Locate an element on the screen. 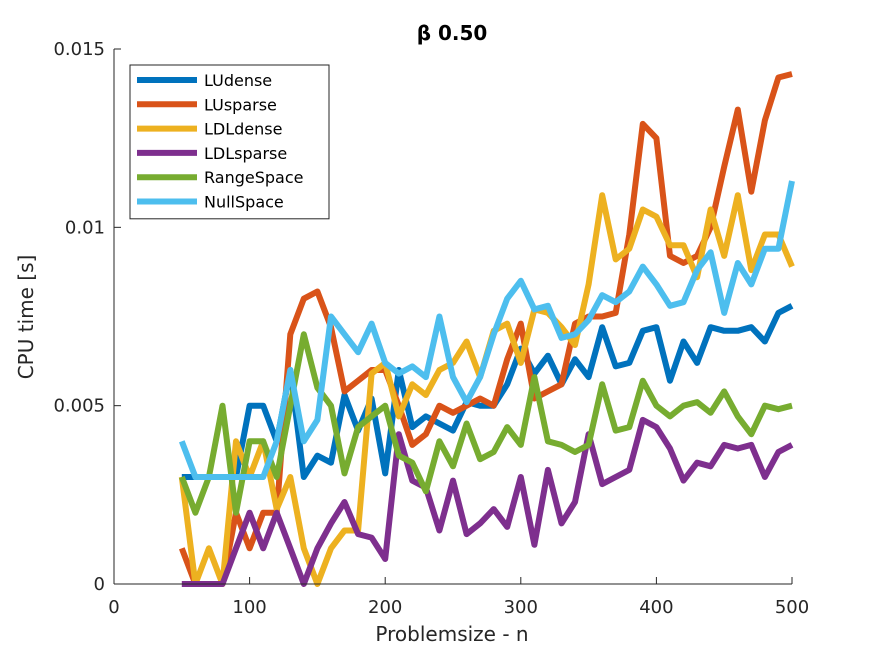  legend-box is located at coordinates (229, 142).